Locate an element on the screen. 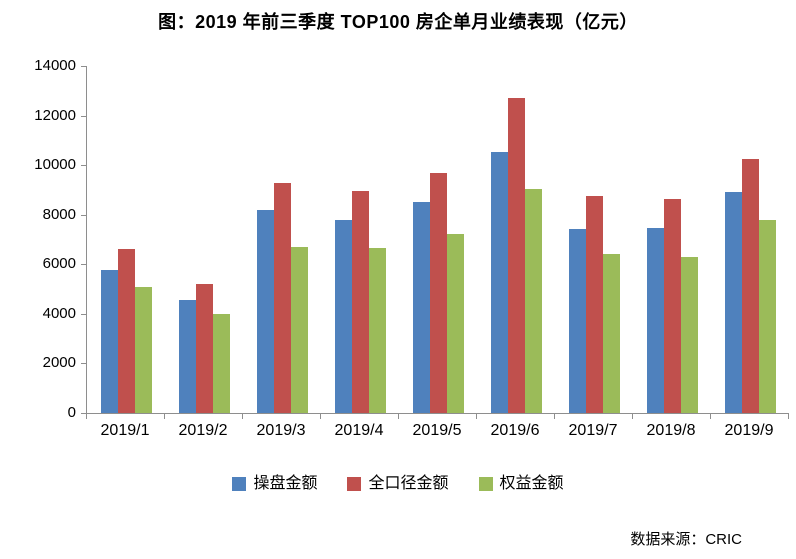 The height and width of the screenshot is (559, 796). y-axis-tick-label: 8000 is located at coordinates (59, 214).